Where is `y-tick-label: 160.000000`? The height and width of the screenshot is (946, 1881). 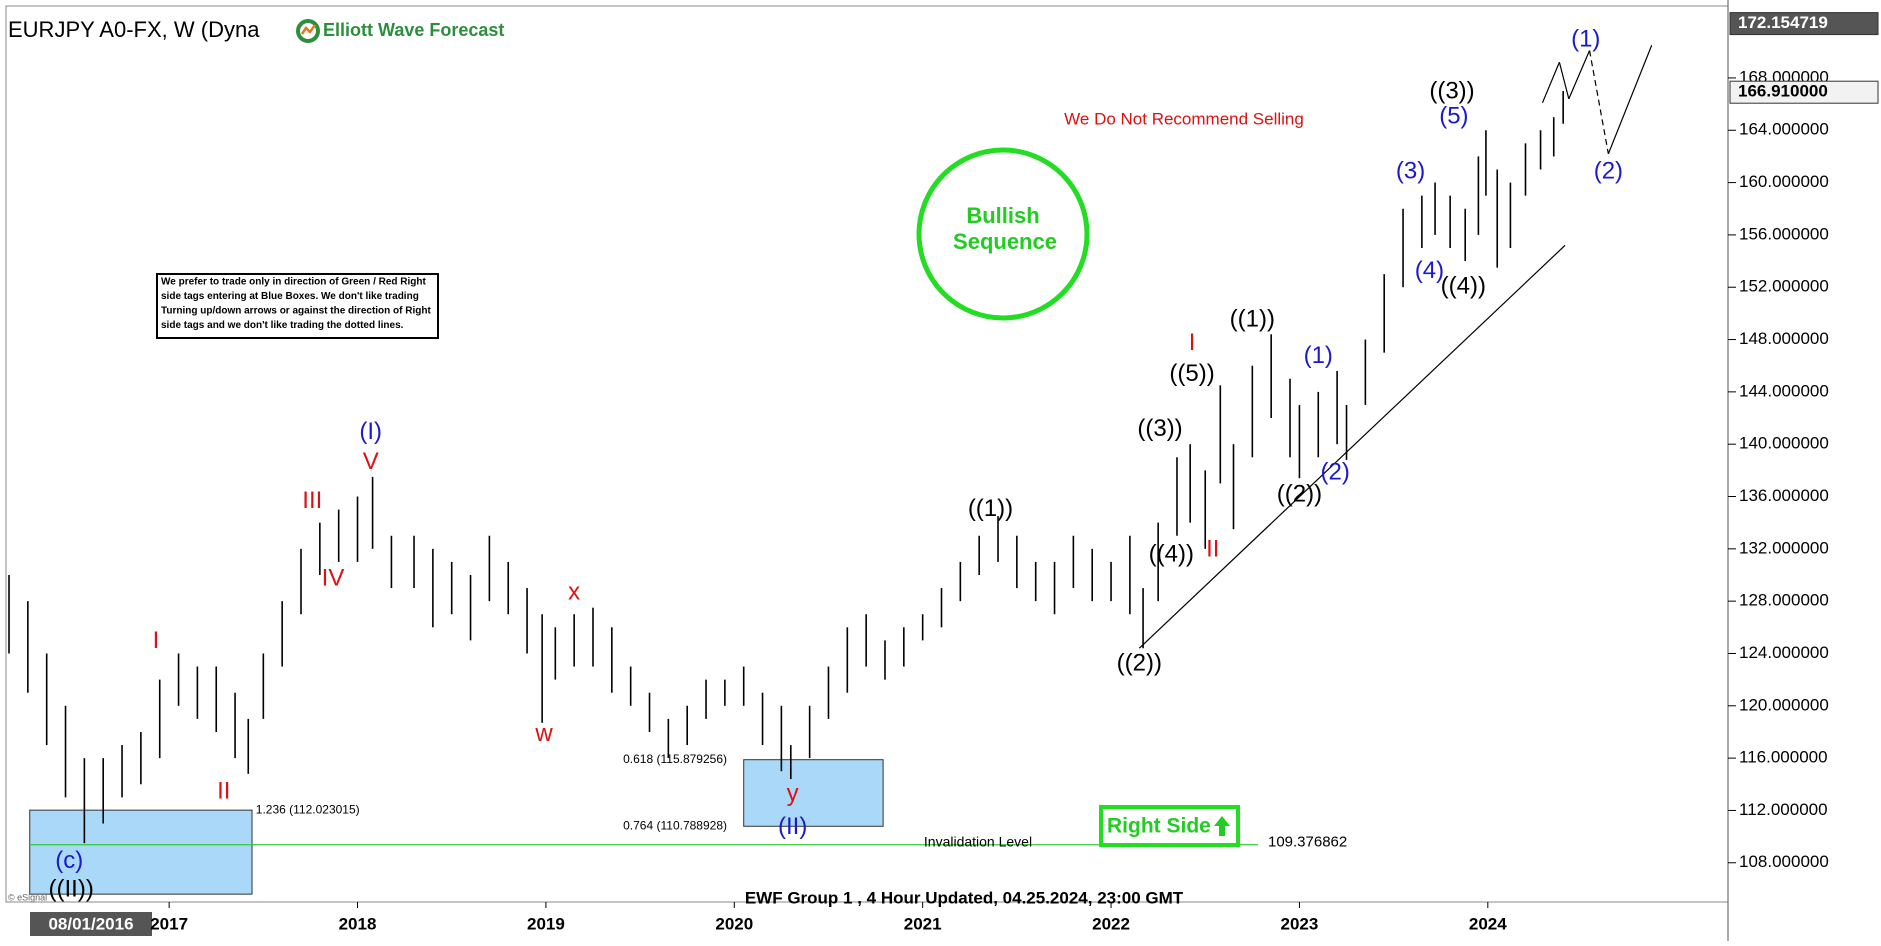 y-tick-label: 160.000000 is located at coordinates (1784, 181).